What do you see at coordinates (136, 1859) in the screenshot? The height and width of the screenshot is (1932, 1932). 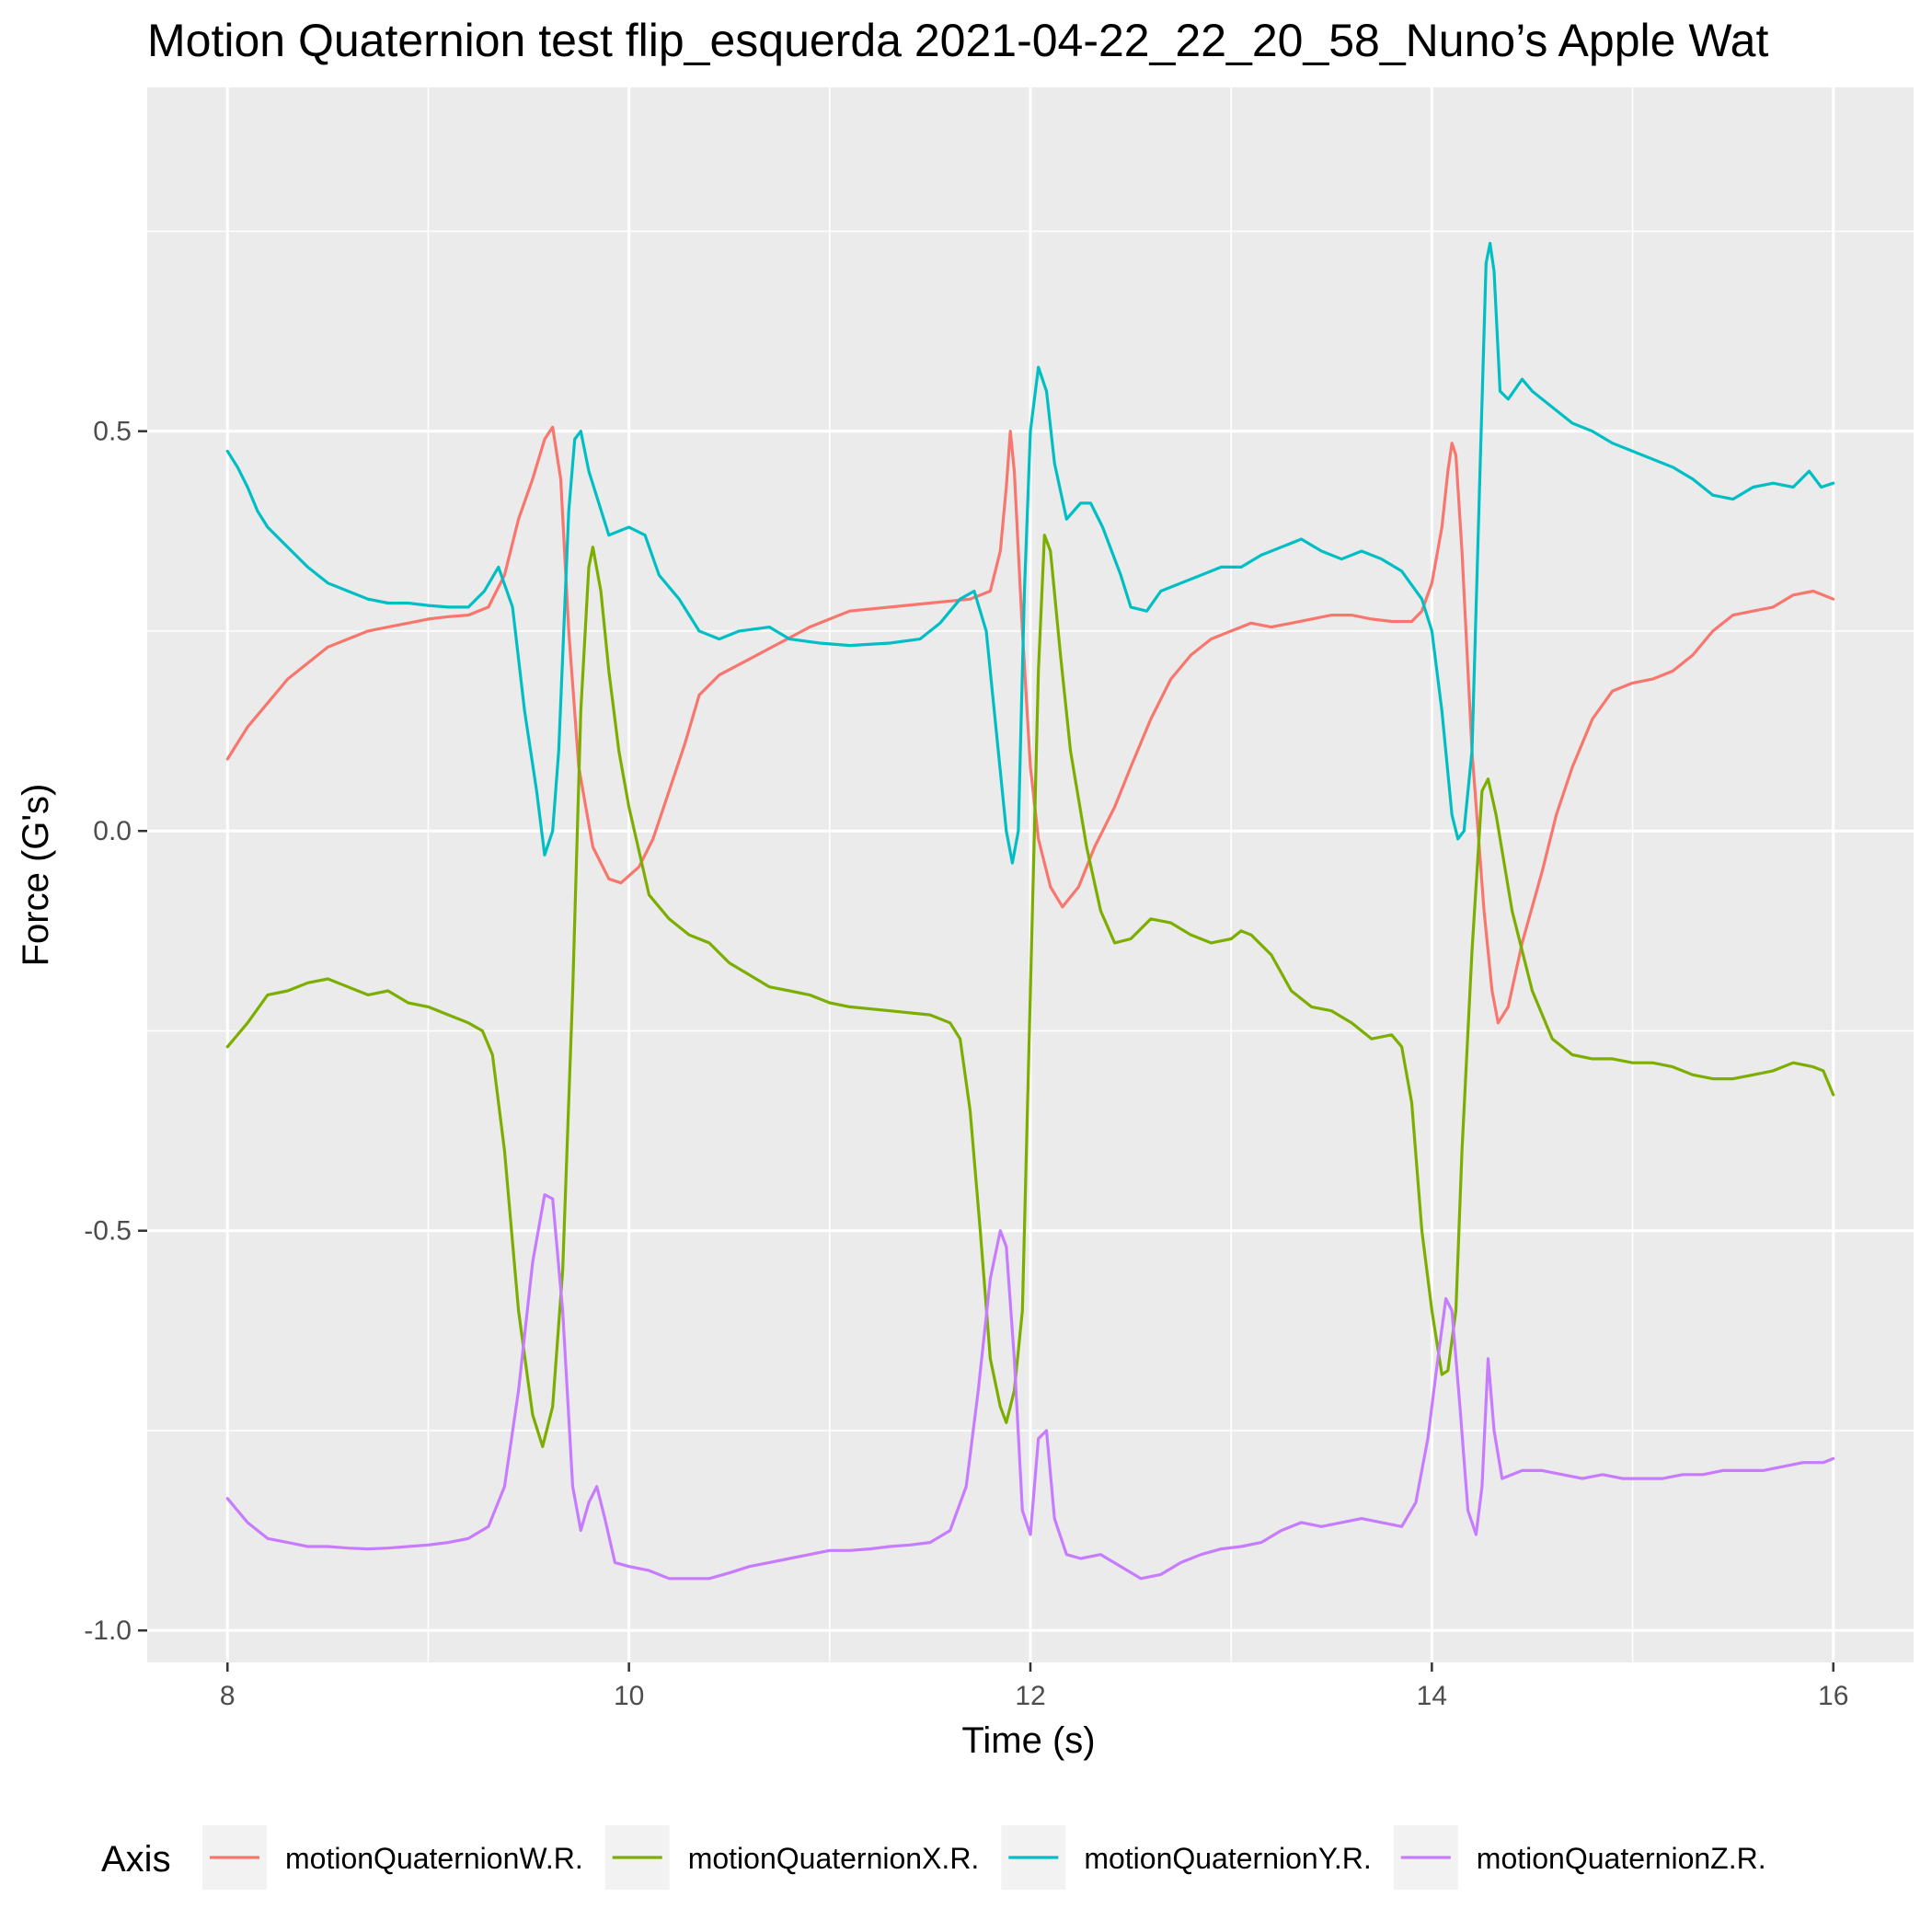 I see `legend-title: Axis` at bounding box center [136, 1859].